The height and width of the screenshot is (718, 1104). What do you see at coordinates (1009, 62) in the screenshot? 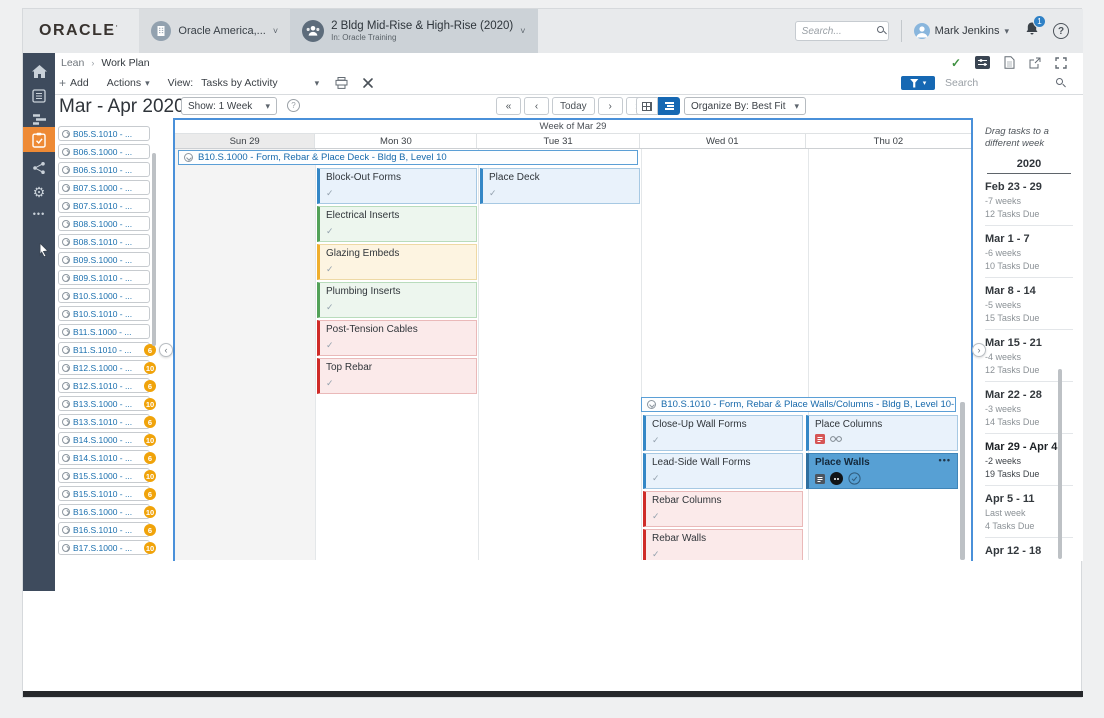
I see `report-icon` at bounding box center [1009, 62].